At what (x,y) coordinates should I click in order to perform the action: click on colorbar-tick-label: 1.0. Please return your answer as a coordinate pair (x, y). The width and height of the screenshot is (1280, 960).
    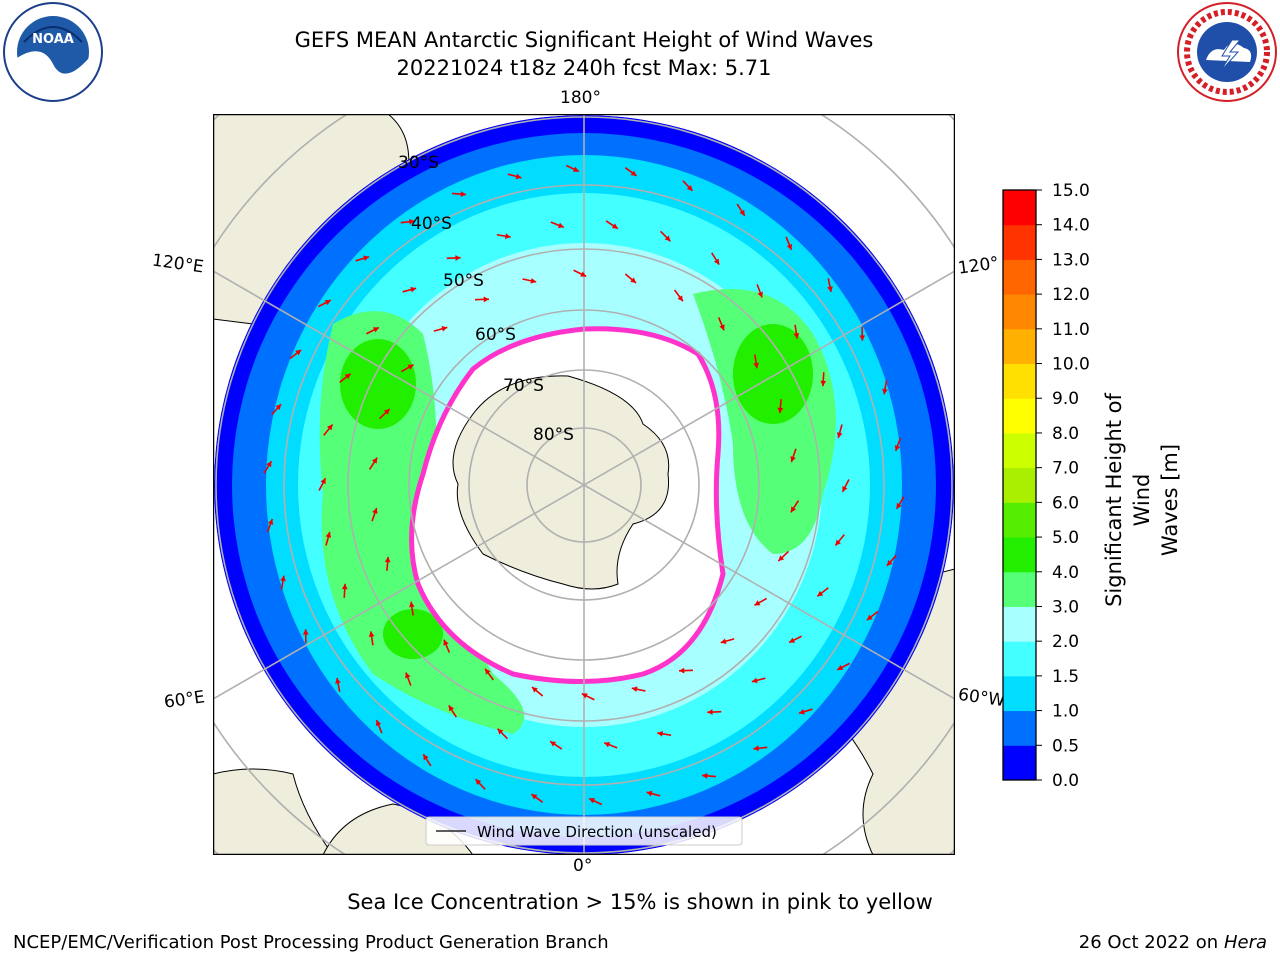
    Looking at the image, I should click on (1065, 712).